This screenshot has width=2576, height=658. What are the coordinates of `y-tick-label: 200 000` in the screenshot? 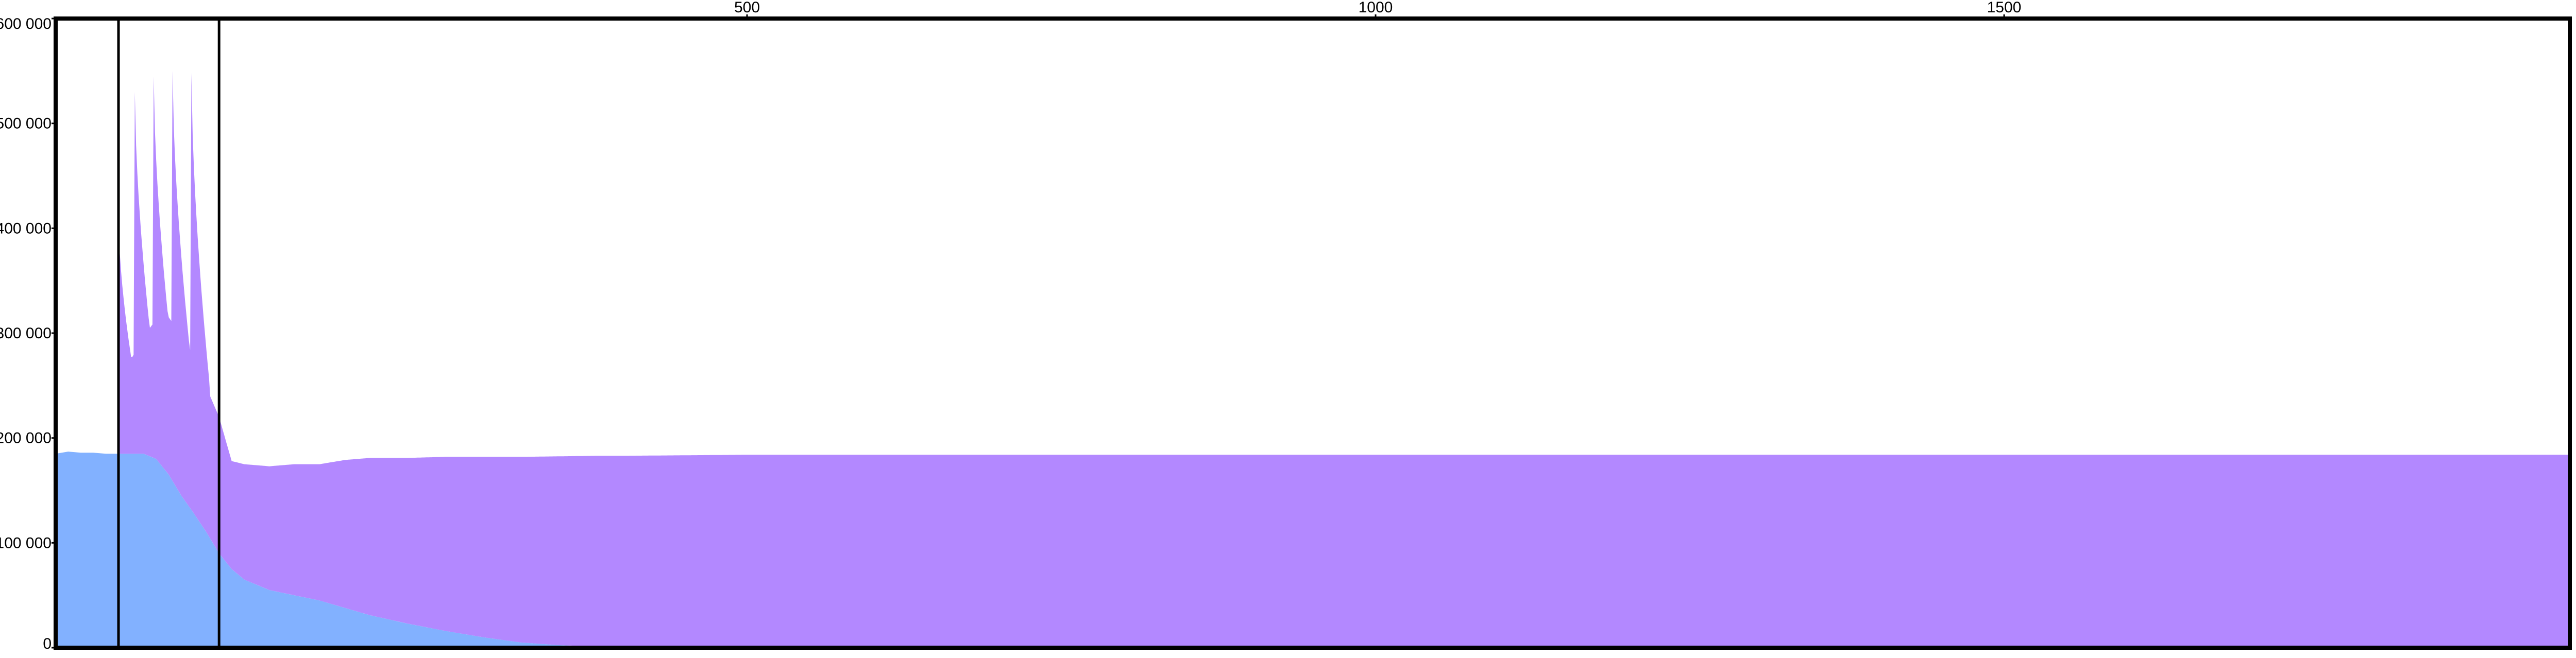 It's located at (26, 438).